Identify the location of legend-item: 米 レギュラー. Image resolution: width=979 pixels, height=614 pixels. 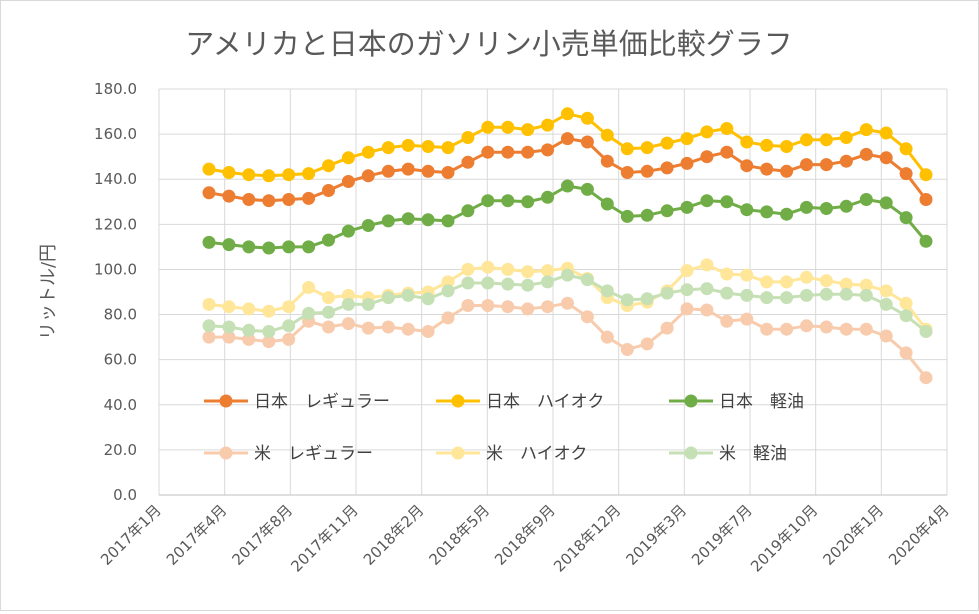
(288, 454).